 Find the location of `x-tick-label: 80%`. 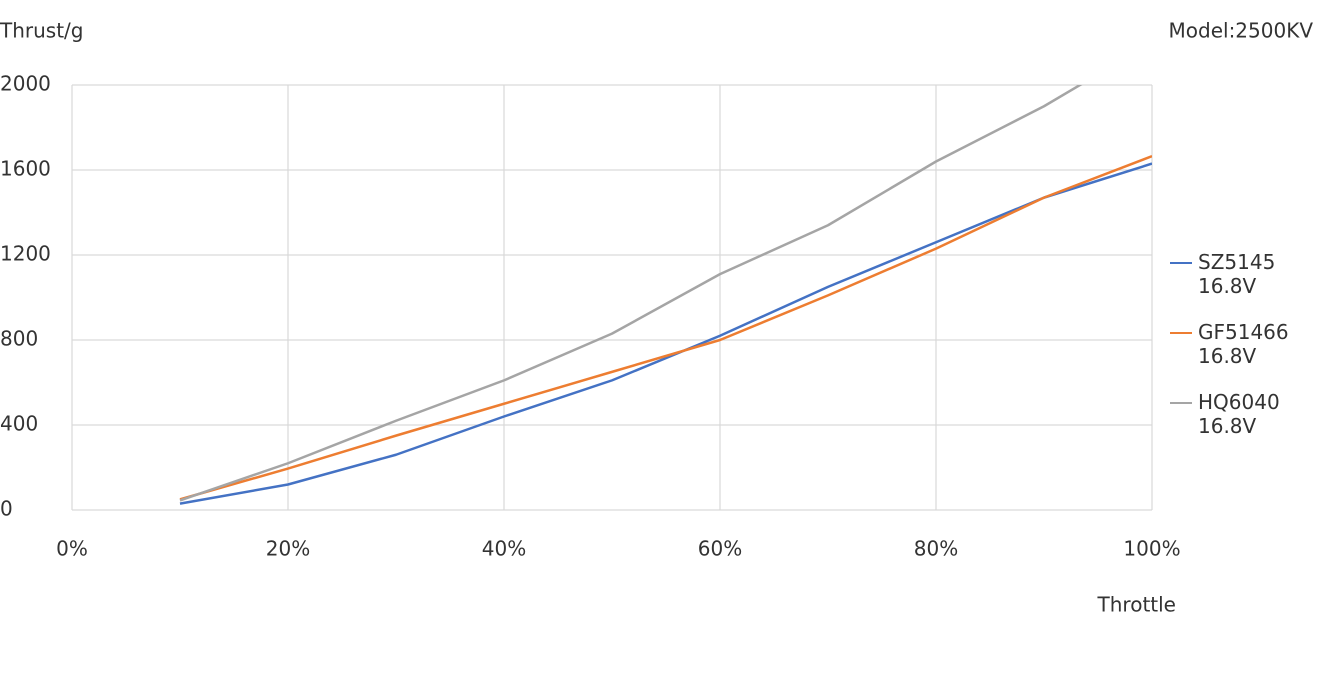

x-tick-label: 80% is located at coordinates (936, 549).